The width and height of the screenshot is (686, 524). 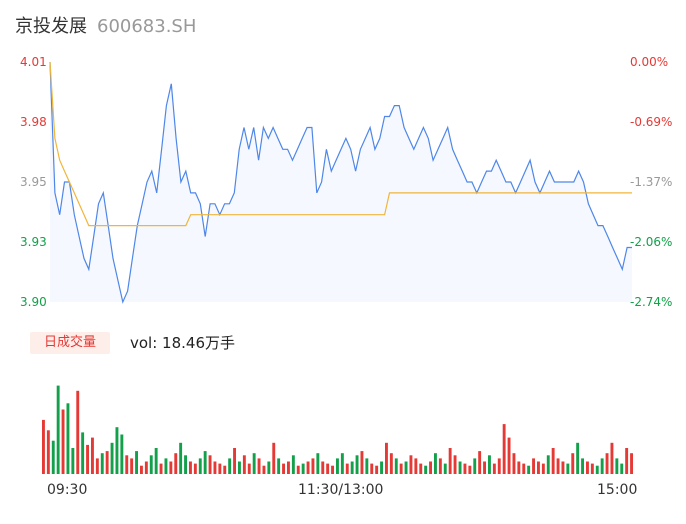 What do you see at coordinates (70, 343) in the screenshot?
I see `daily-volume-badge: 日成交量` at bounding box center [70, 343].